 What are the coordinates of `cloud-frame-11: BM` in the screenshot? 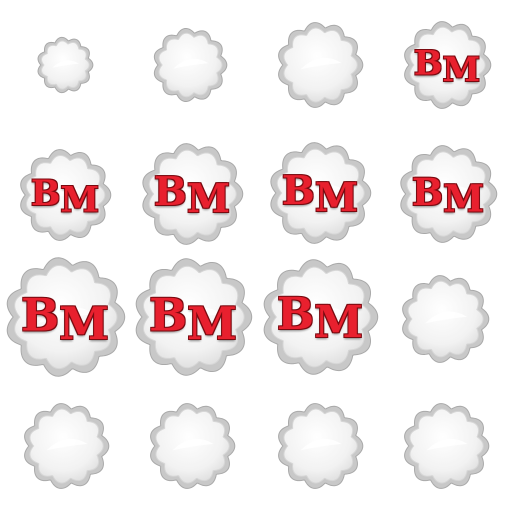 It's located at (320, 317).